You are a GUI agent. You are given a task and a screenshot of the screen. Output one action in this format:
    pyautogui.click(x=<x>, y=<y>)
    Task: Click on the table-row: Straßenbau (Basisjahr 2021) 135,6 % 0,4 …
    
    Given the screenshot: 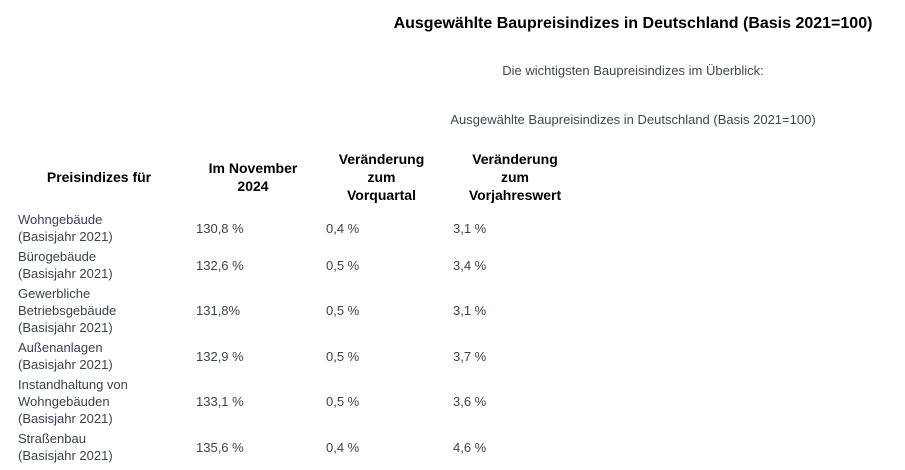 What is the action you would take?
    pyautogui.click(x=297, y=446)
    